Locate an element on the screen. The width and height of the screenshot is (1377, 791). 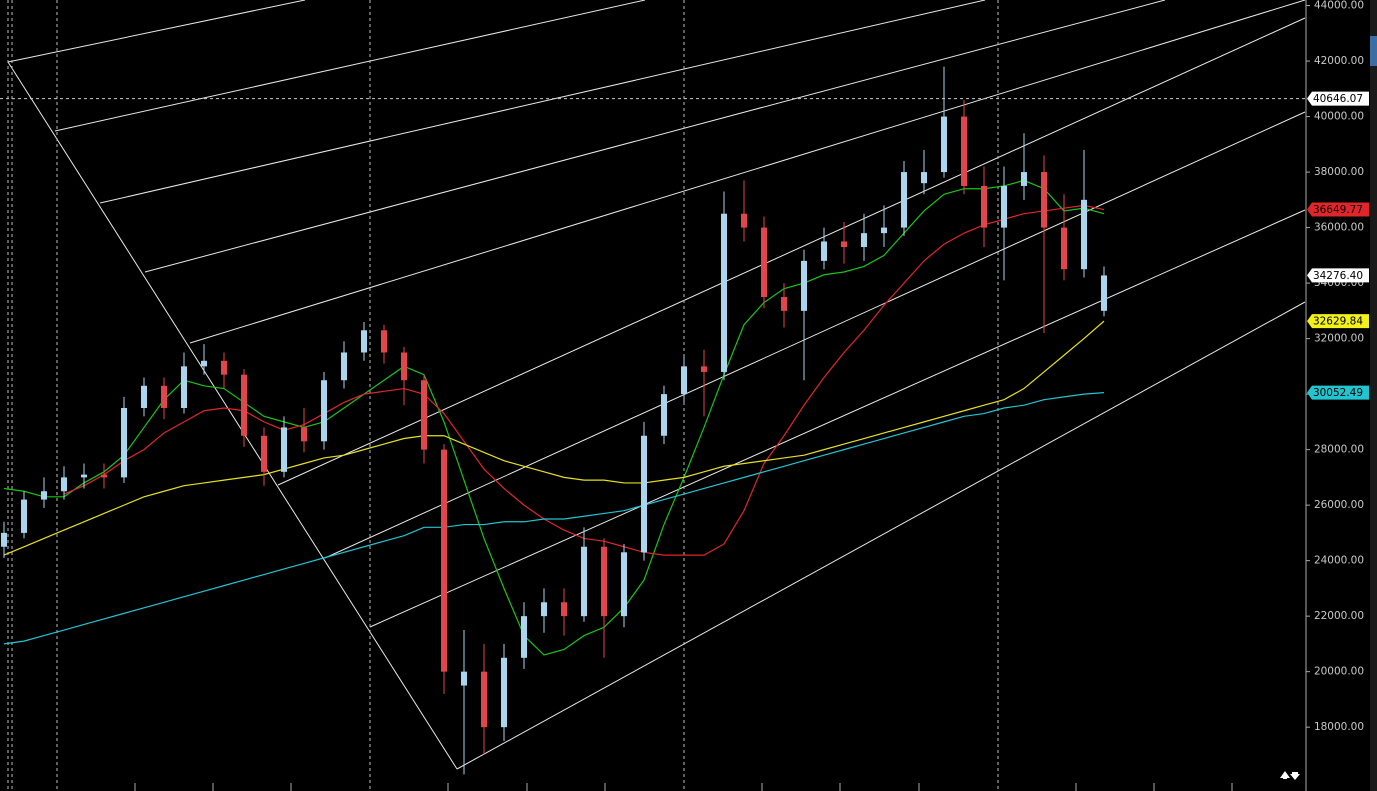
price-marker-label: 40646.07 is located at coordinates (1338, 99).